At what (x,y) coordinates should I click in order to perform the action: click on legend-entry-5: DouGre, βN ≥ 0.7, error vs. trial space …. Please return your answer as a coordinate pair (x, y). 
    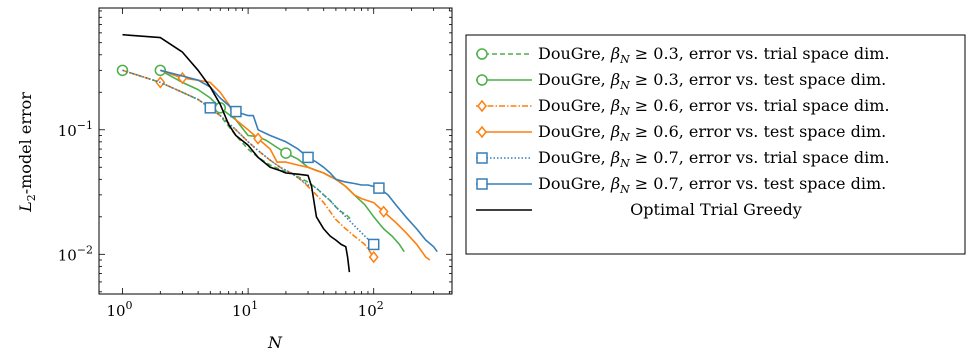
    Looking at the image, I should click on (683, 159).